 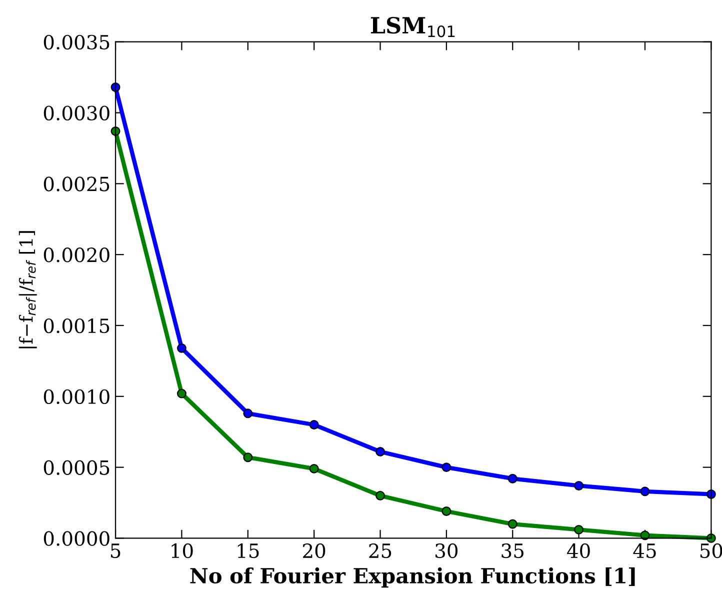 What do you see at coordinates (77, 396) in the screenshot?
I see `y-tick-label: 0.0010` at bounding box center [77, 396].